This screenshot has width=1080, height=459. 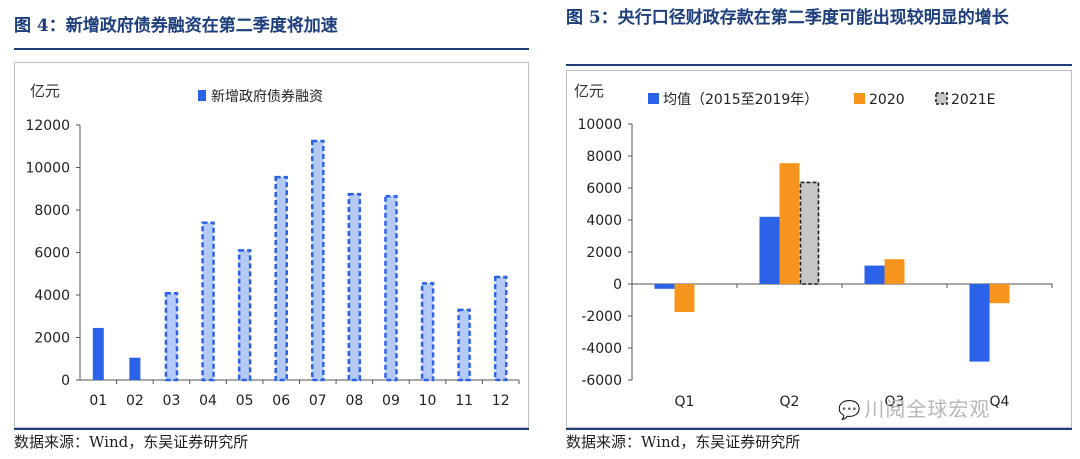 What do you see at coordinates (973, 100) in the screenshot?
I see `legend-label: 2021E` at bounding box center [973, 100].